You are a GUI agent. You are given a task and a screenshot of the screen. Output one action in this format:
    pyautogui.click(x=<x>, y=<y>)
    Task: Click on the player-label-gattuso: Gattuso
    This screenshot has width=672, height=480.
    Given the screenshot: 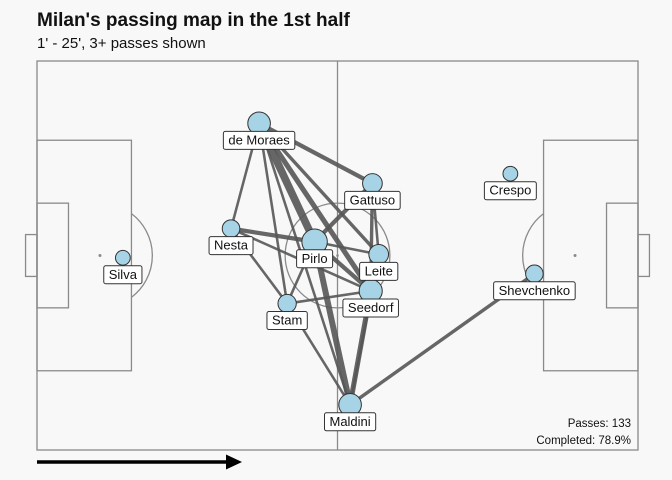 What is the action you would take?
    pyautogui.click(x=372, y=200)
    